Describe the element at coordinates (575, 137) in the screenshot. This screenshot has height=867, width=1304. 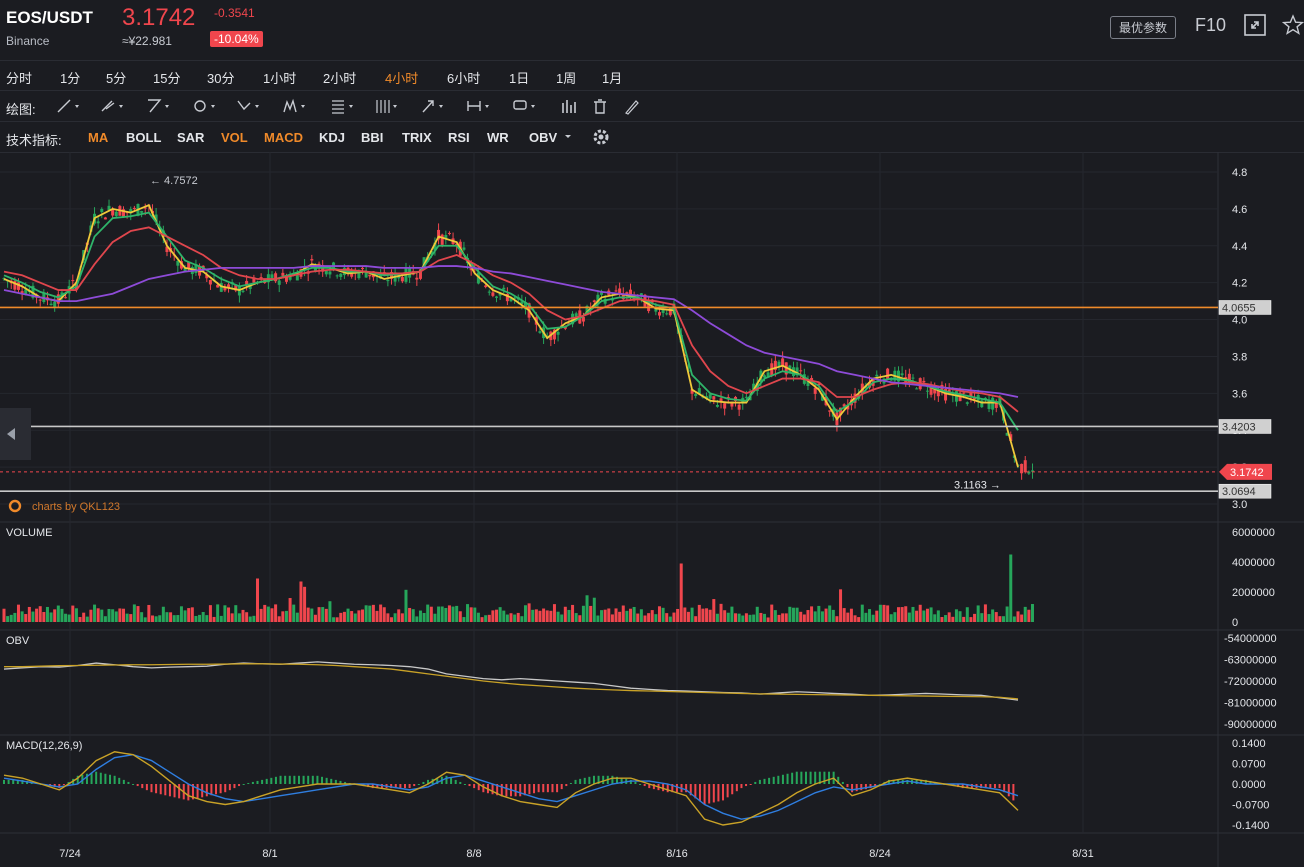
I see `obv-dropdown-icon` at that location.